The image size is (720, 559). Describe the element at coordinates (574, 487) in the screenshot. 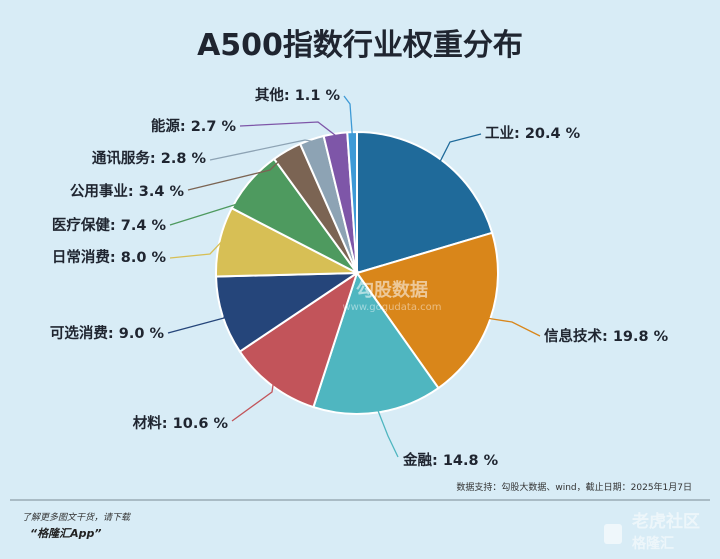

I see `source-note: 数据支持：勾股大数据、wind，截止日期：2025年1月7日` at that location.